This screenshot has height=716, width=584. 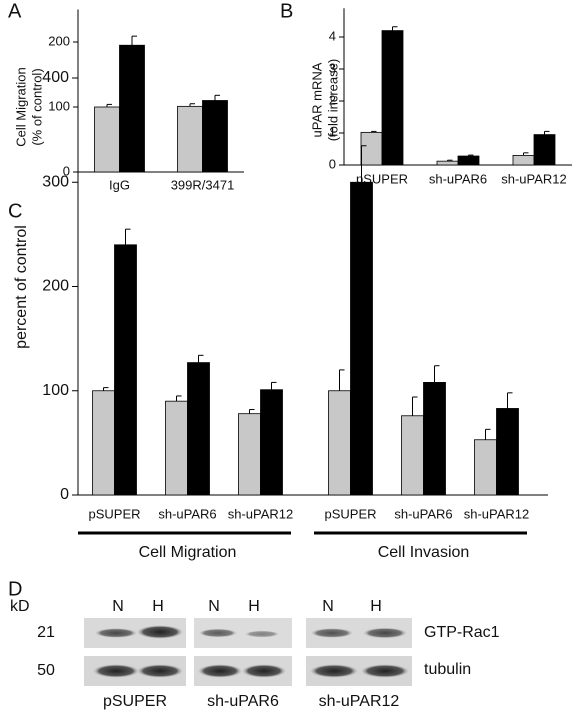 What do you see at coordinates (20, 106) in the screenshot?
I see `y-axis-label: Cell Migration` at bounding box center [20, 106].